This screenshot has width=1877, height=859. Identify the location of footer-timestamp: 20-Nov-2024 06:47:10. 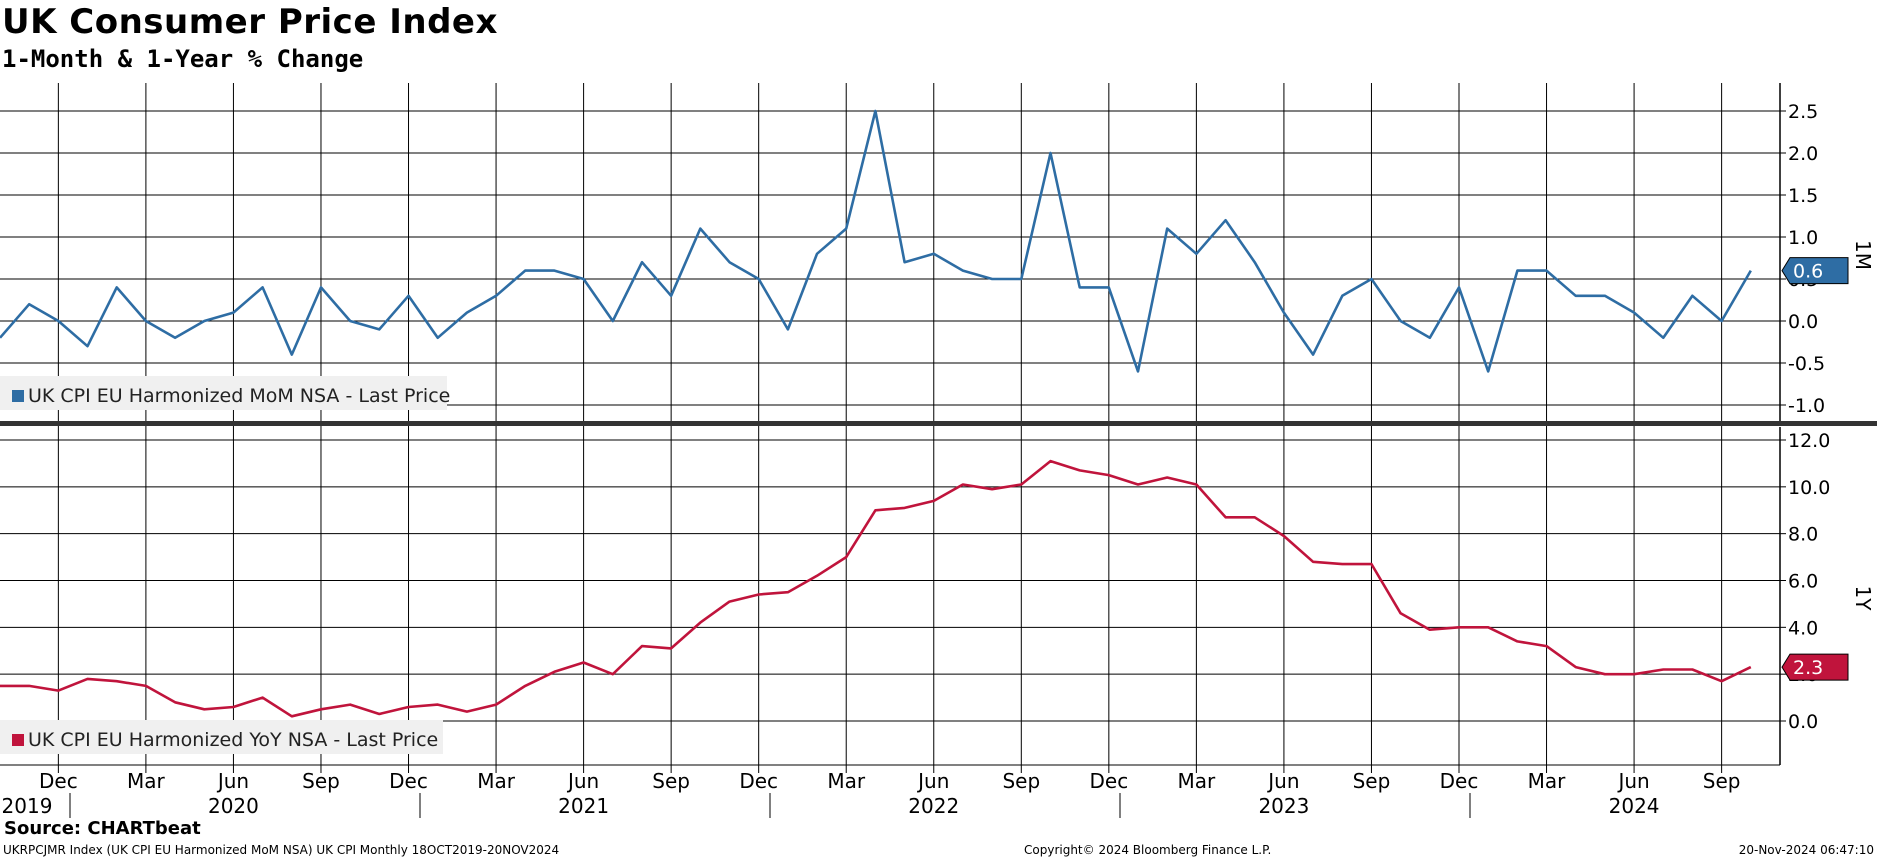
(1806, 850).